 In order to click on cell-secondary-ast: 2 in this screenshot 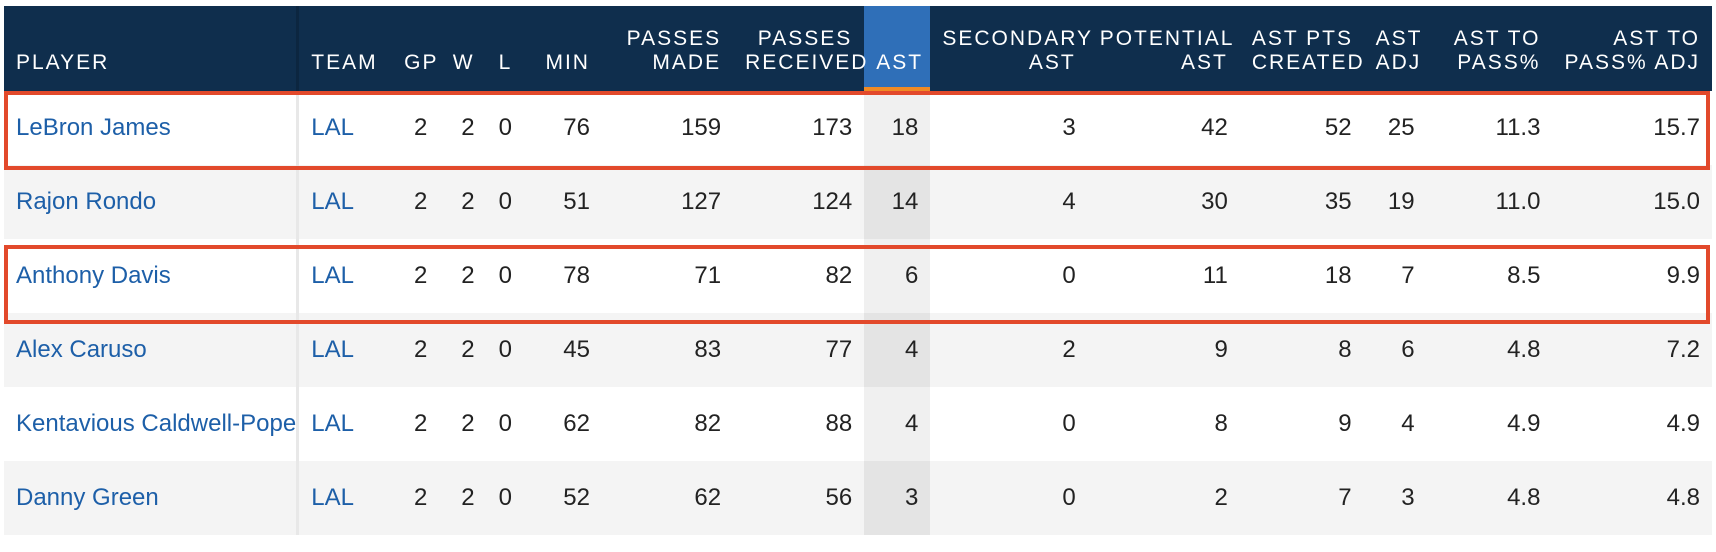, I will do `click(1009, 350)`.